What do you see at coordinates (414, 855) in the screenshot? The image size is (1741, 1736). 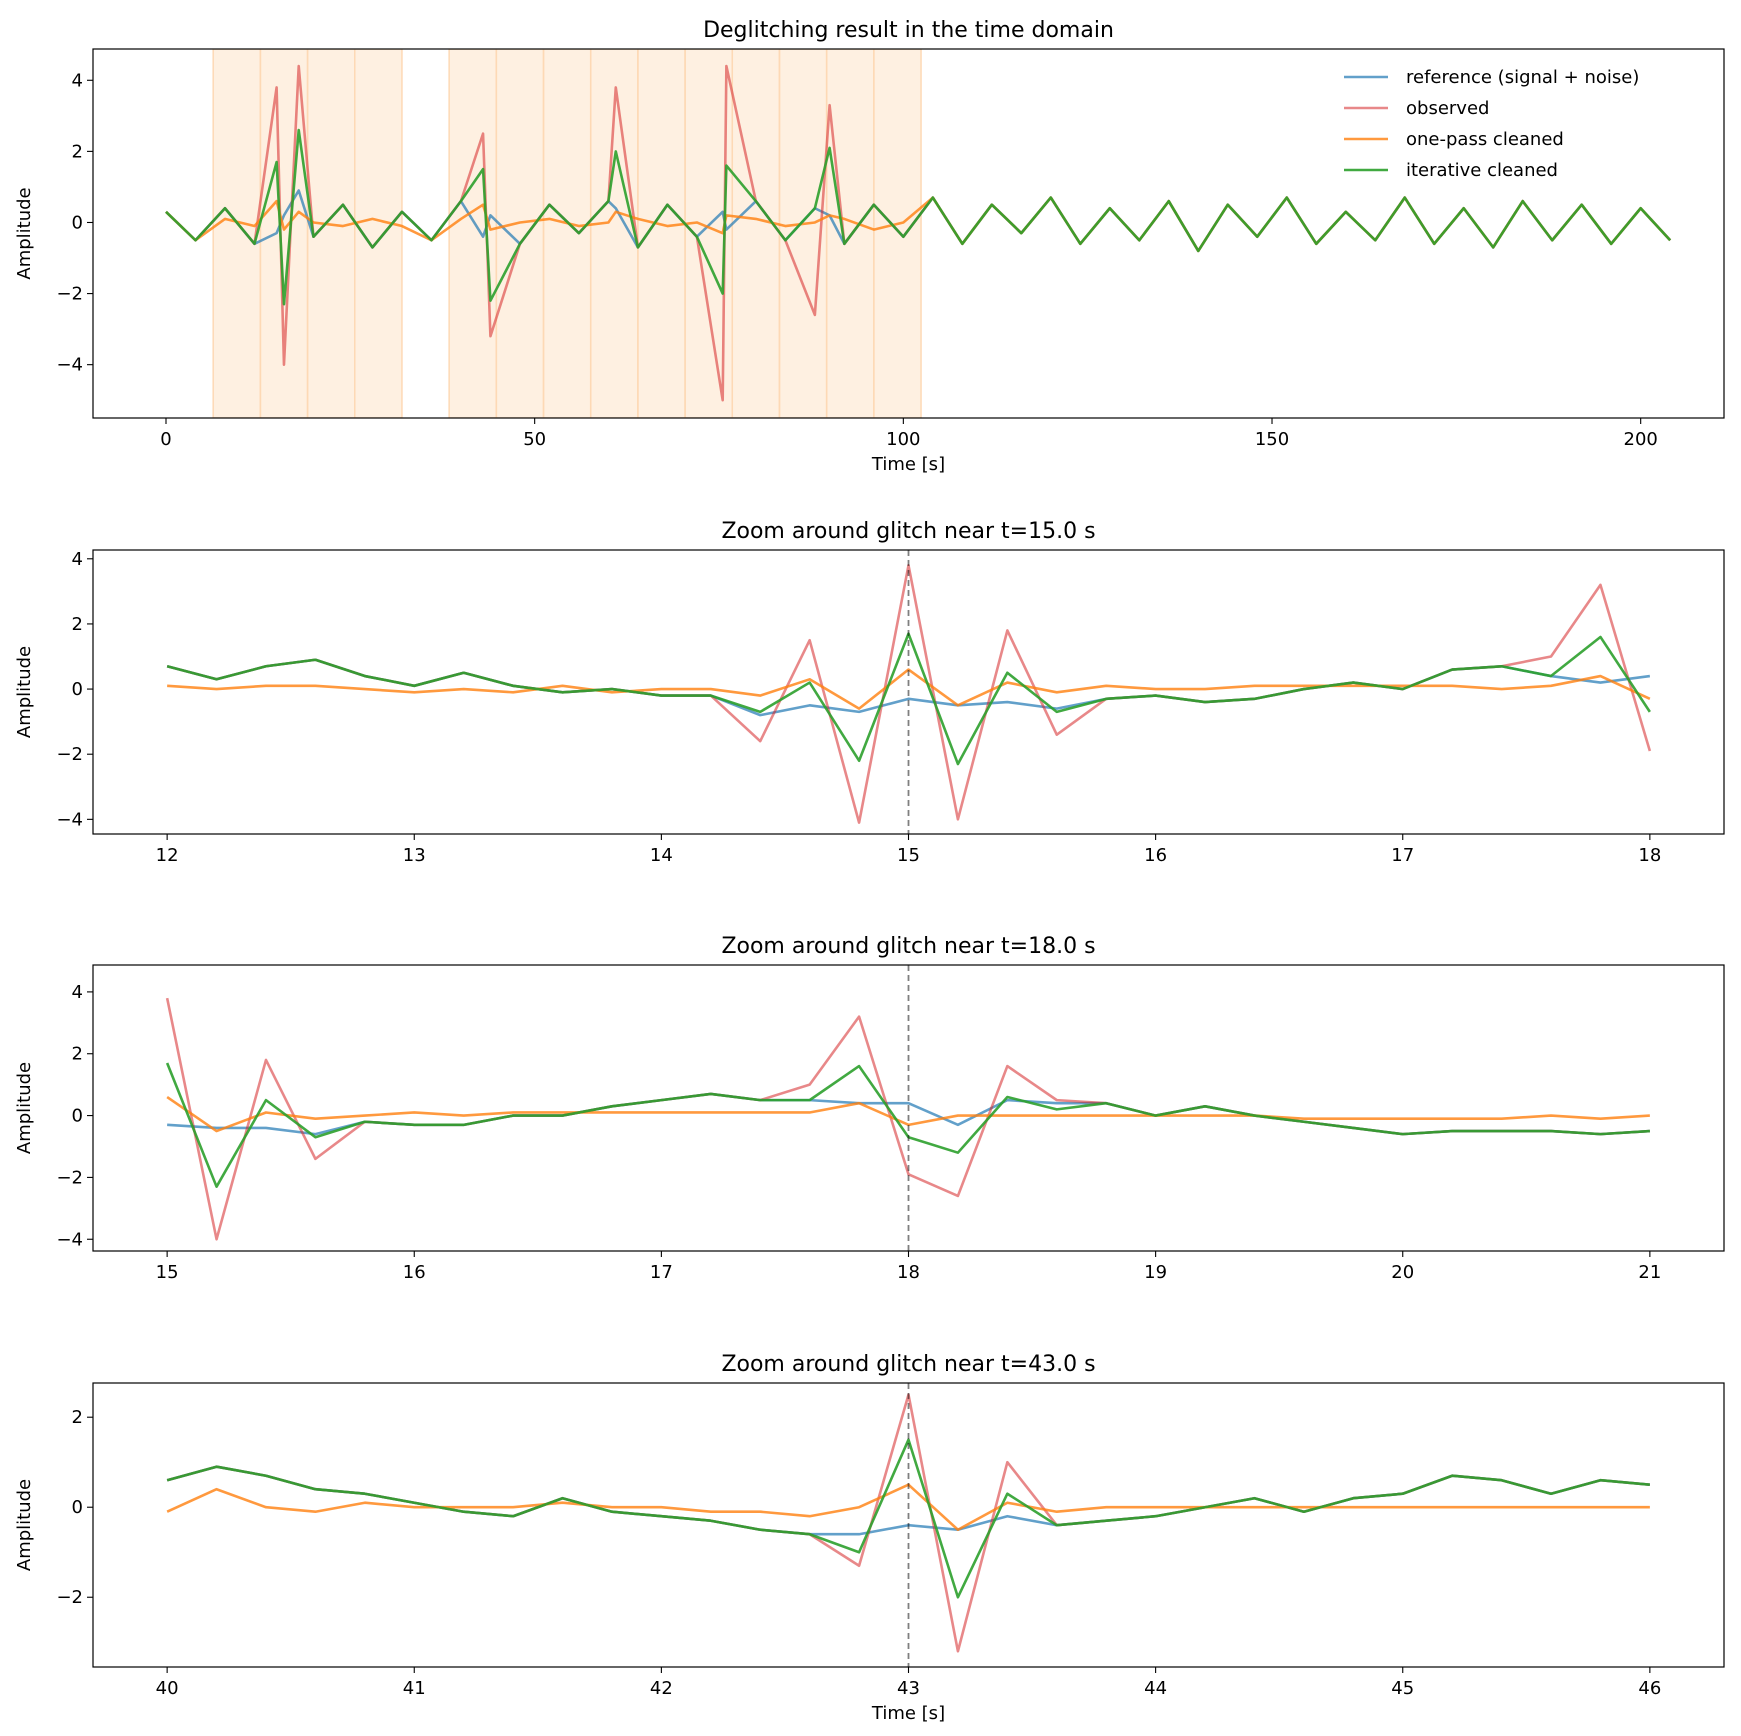 I see `x-tick-label: 13` at bounding box center [414, 855].